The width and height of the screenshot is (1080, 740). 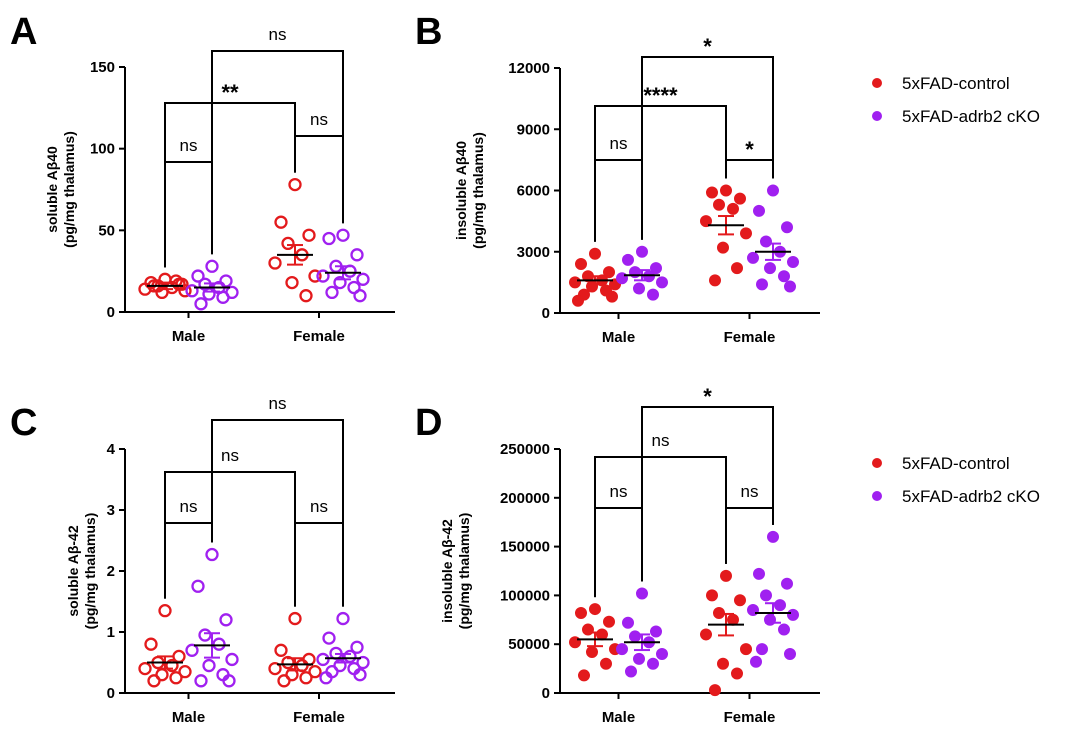 I want to click on y-tick-label: 12000, so click(x=529, y=68).